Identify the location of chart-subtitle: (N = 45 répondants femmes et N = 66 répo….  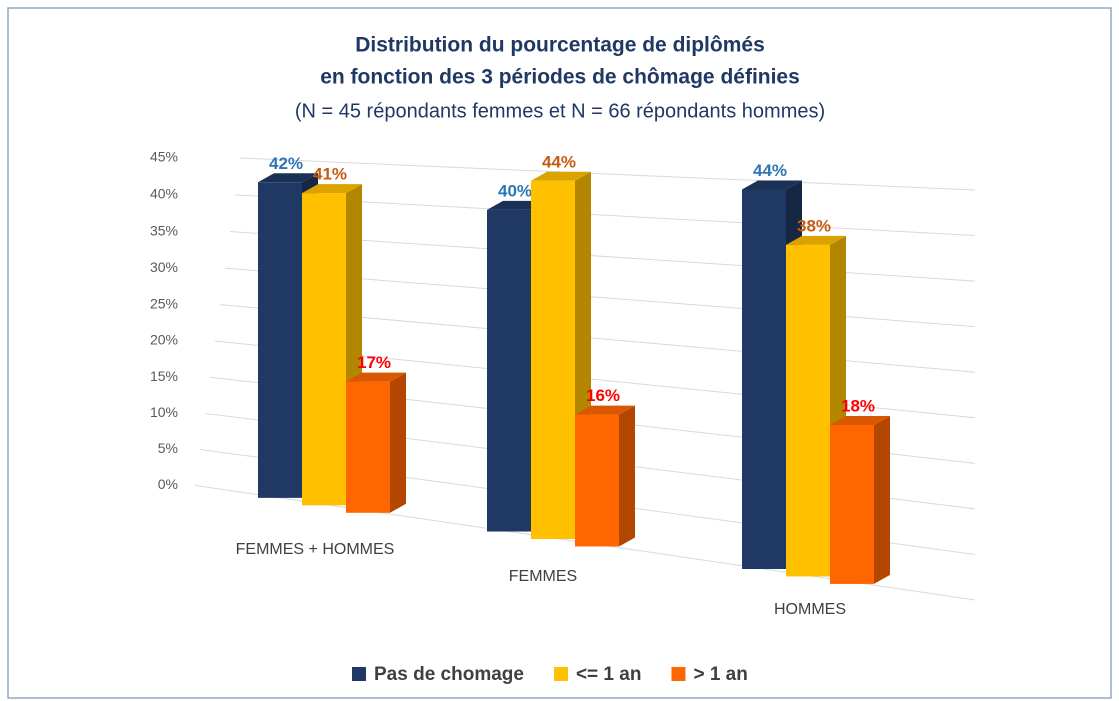
(560, 111).